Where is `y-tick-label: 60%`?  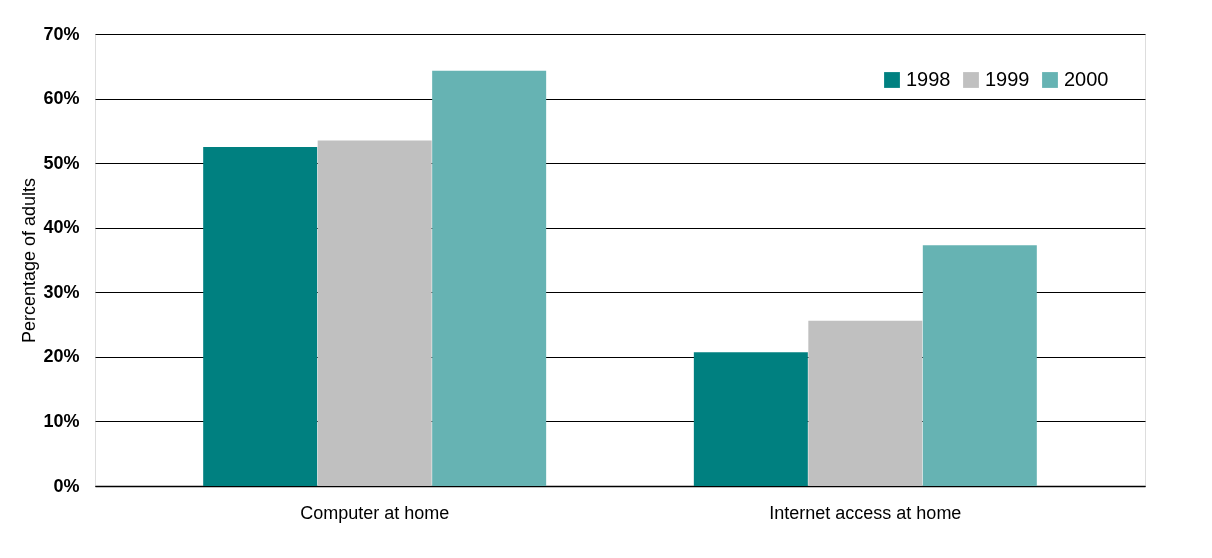 y-tick-label: 60% is located at coordinates (61, 98).